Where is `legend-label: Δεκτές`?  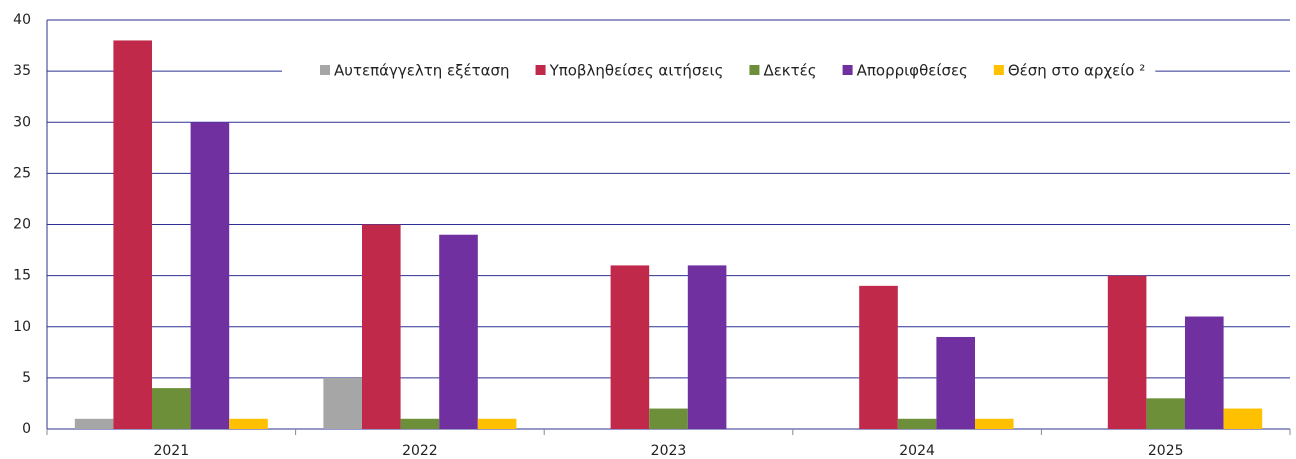
legend-label: Δεκτές is located at coordinates (789, 71).